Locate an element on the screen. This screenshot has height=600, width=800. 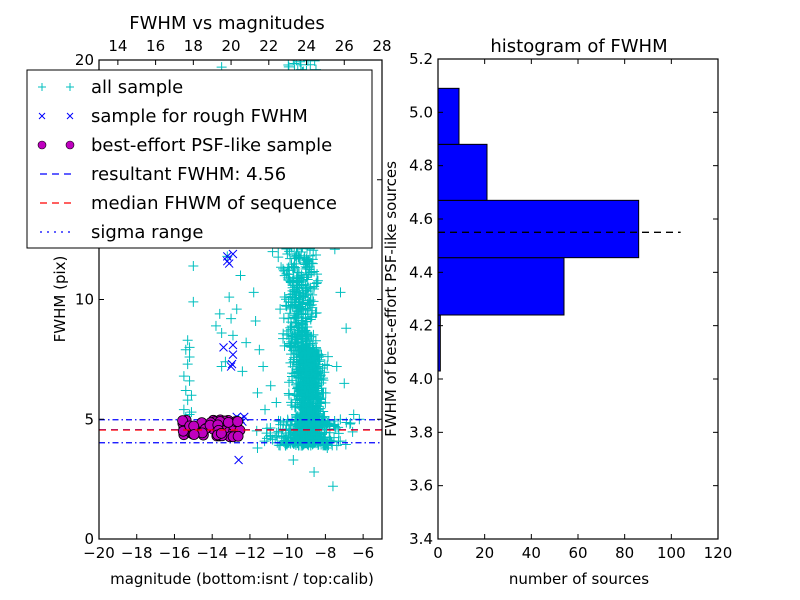
legend-label: resultant FWHM: 4.56 is located at coordinates (188, 174).